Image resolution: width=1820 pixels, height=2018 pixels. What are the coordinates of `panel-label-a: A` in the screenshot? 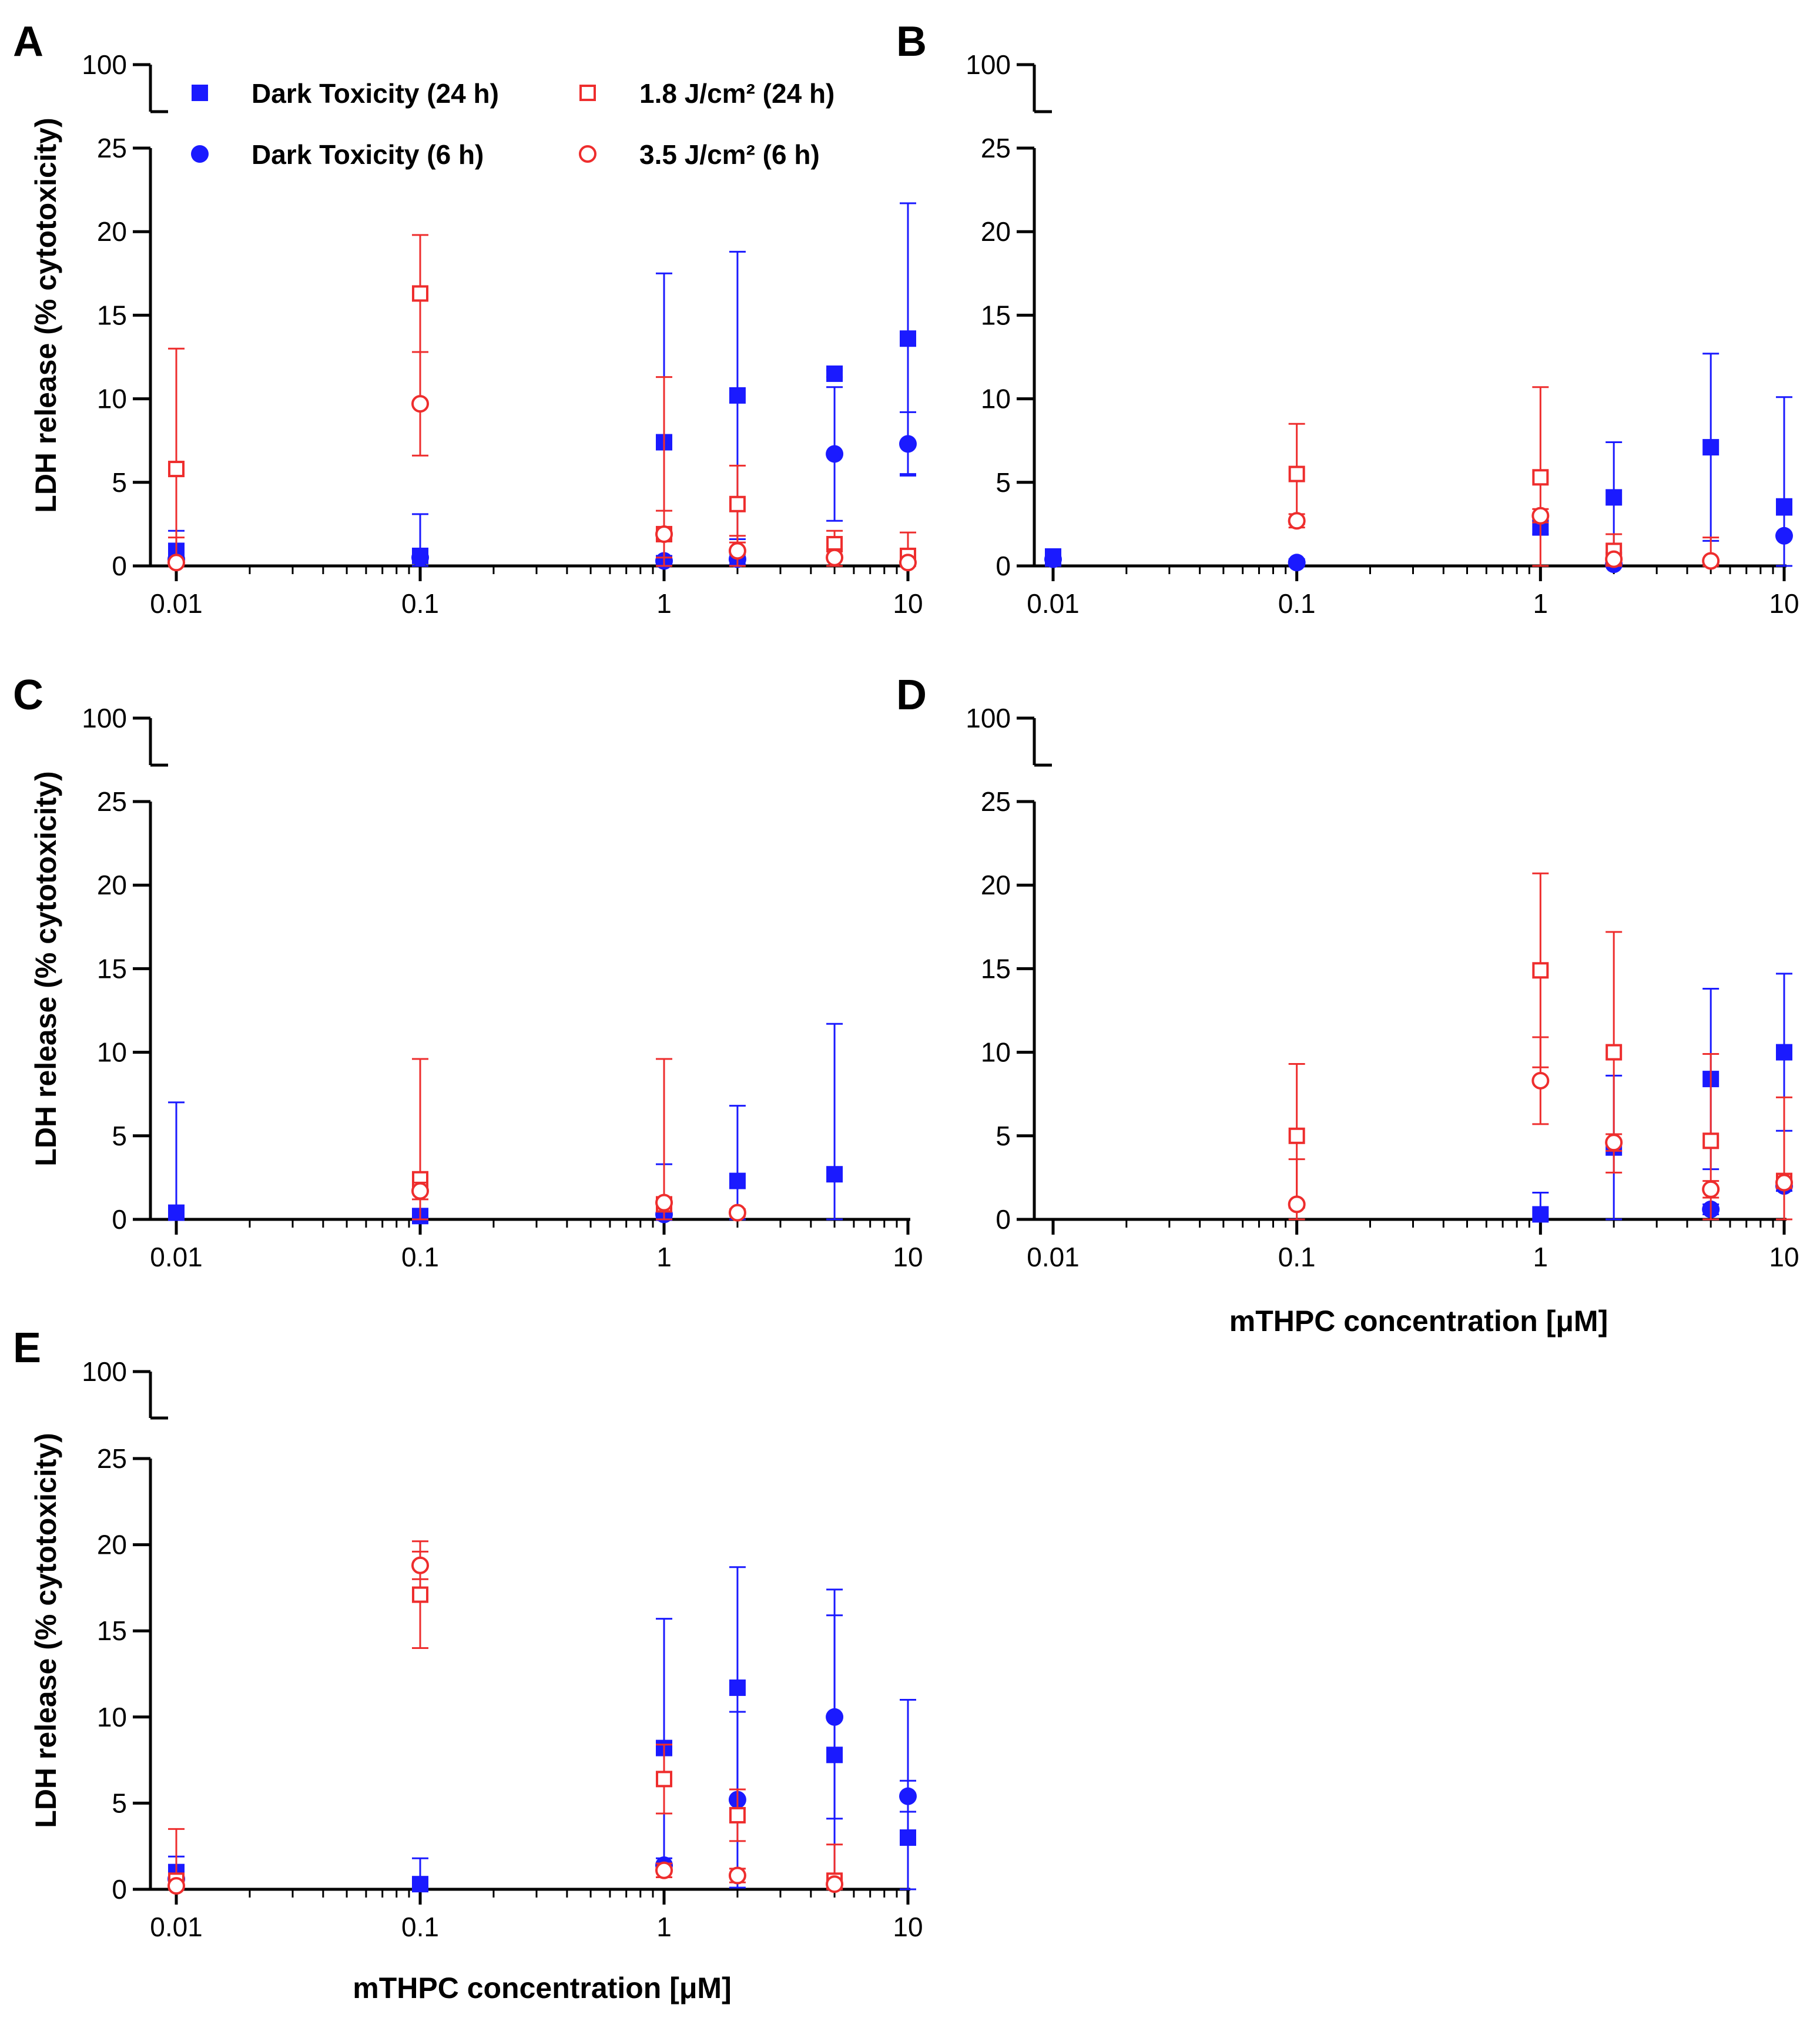 It's located at (28, 41).